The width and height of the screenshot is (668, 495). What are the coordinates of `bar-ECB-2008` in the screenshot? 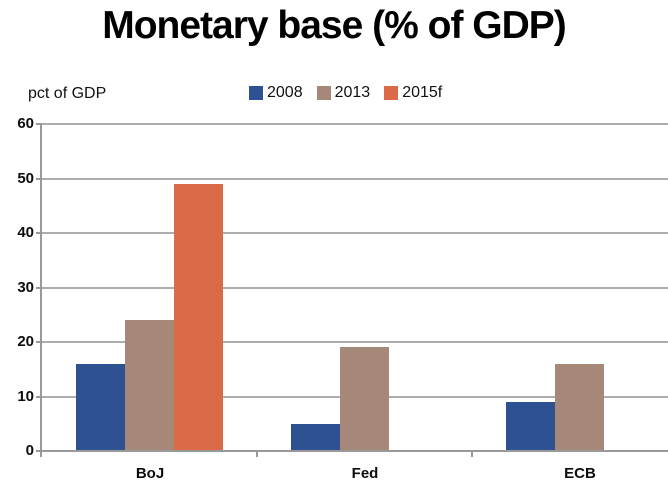 It's located at (530, 426).